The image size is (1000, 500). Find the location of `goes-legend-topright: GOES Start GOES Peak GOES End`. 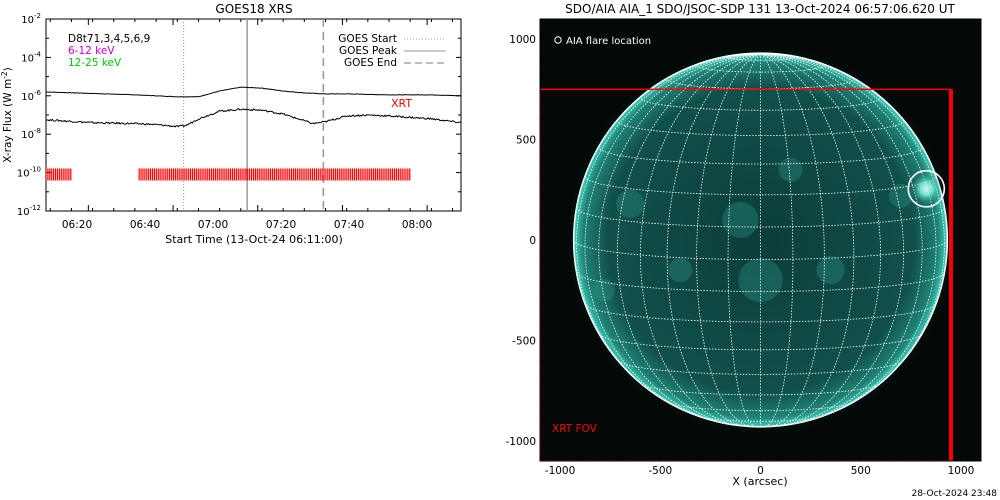

goes-legend-topright: GOES Start GOES Peak GOES End is located at coordinates (392, 51).